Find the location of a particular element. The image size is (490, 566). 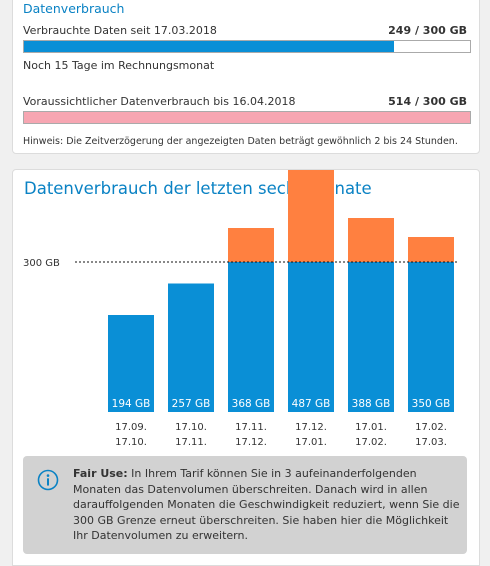

period-start-label: 17.09. is located at coordinates (131, 427).